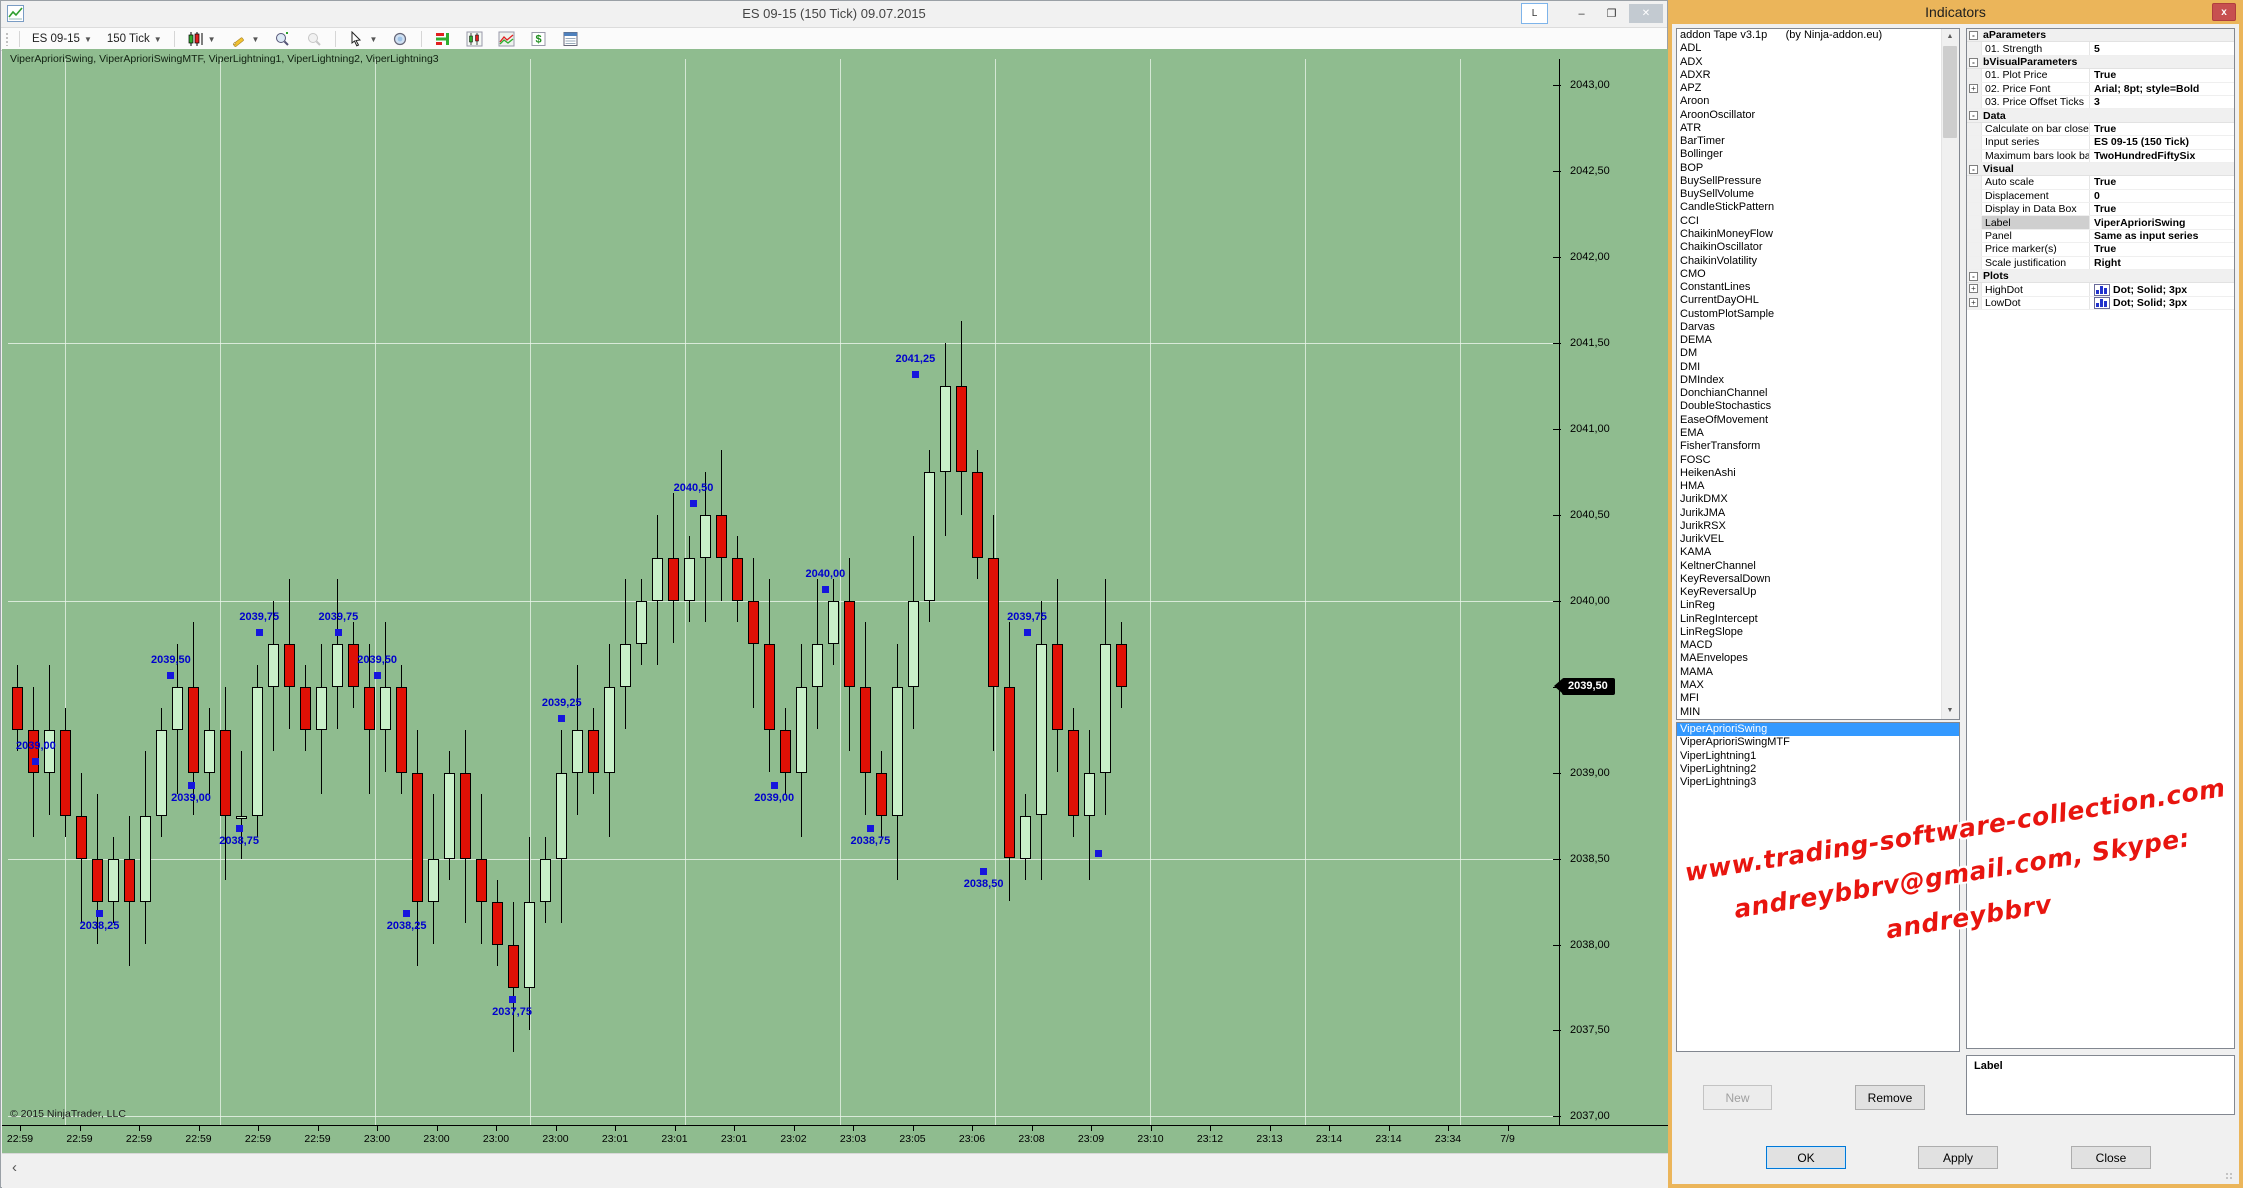 This screenshot has height=1188, width=2243. I want to click on indicator-list-item: BuySellVolume, so click(1717, 194).